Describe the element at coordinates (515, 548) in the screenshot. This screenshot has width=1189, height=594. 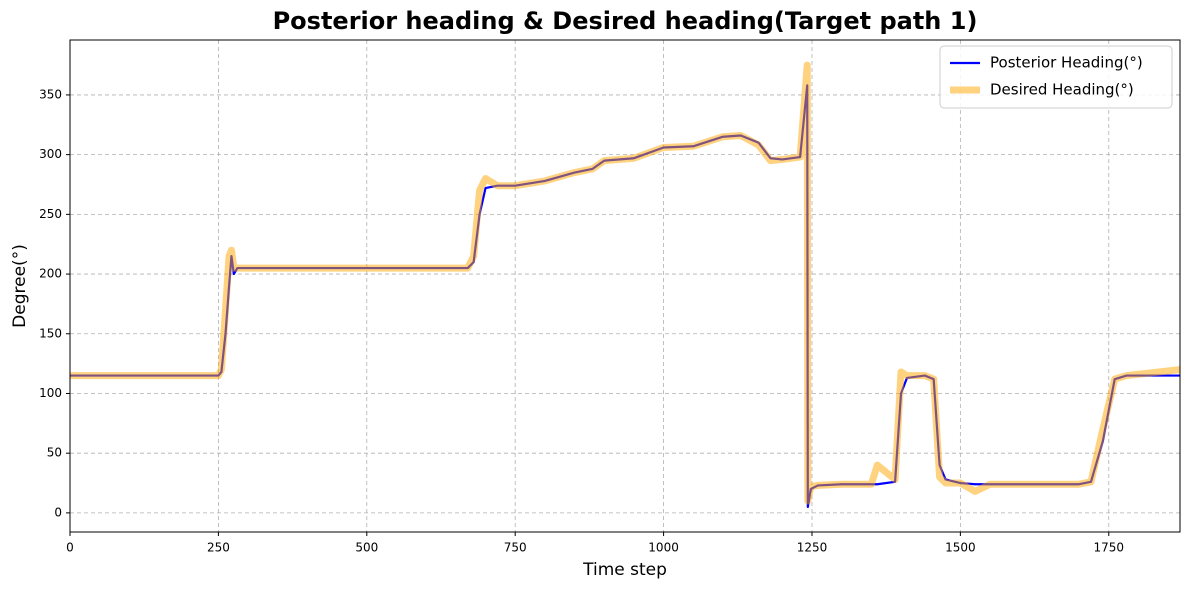
I see `x-tick-label: 750` at that location.